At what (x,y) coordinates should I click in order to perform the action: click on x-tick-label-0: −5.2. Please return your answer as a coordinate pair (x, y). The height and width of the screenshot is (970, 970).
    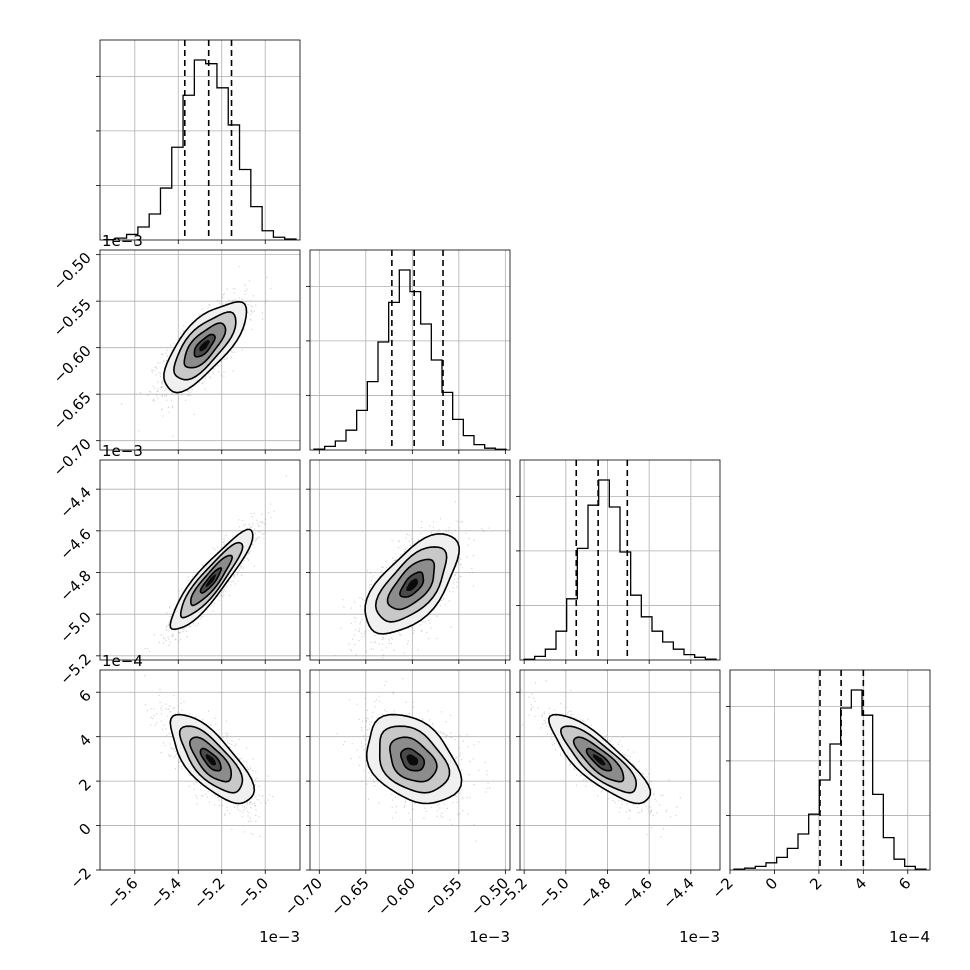
    Looking at the image, I should click on (209, 893).